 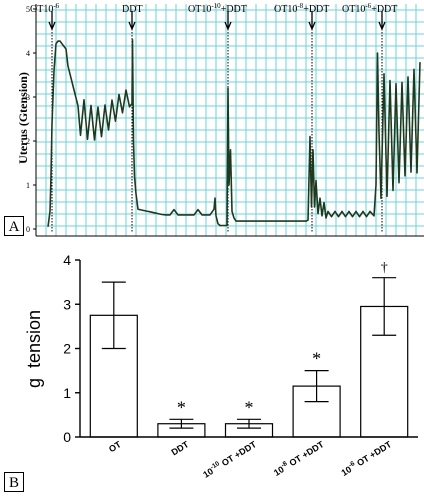 I want to click on event-label: OT10-8+DDT, so click(x=301, y=8).